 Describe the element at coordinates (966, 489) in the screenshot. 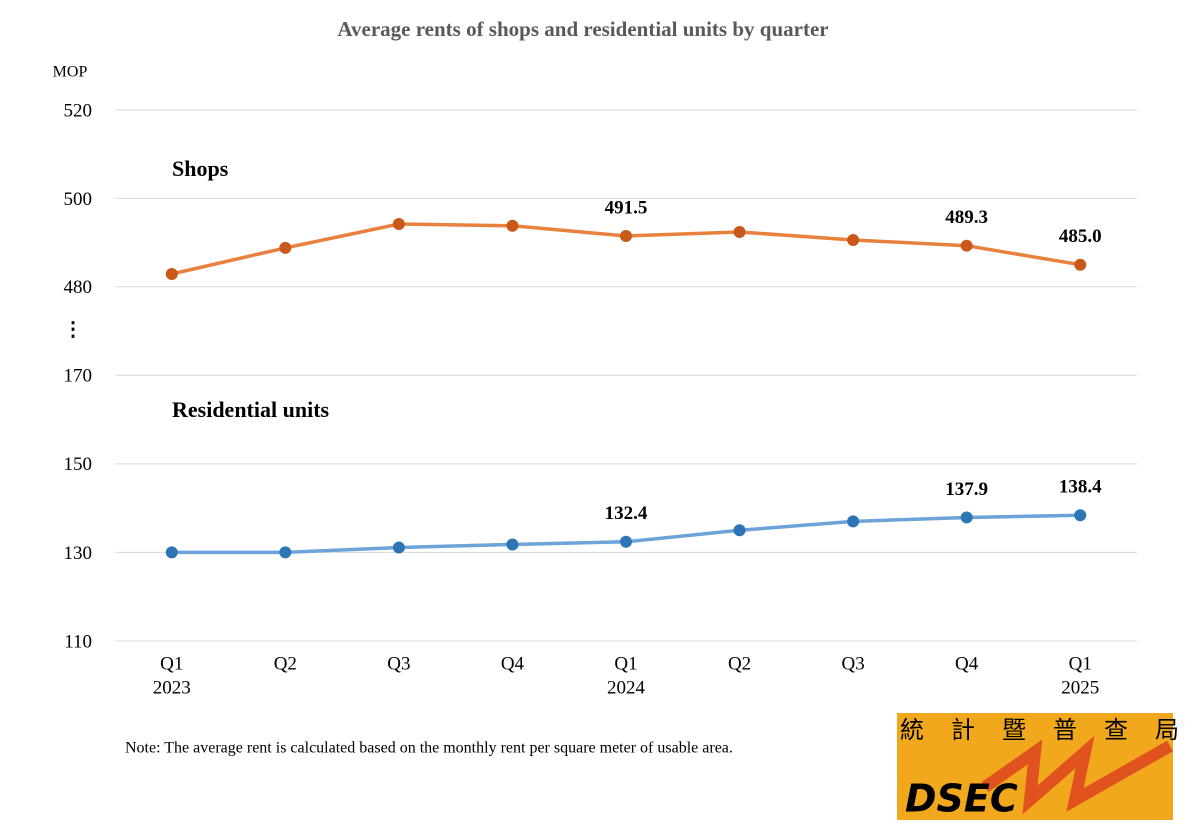

I see `data-label: 137.9` at that location.